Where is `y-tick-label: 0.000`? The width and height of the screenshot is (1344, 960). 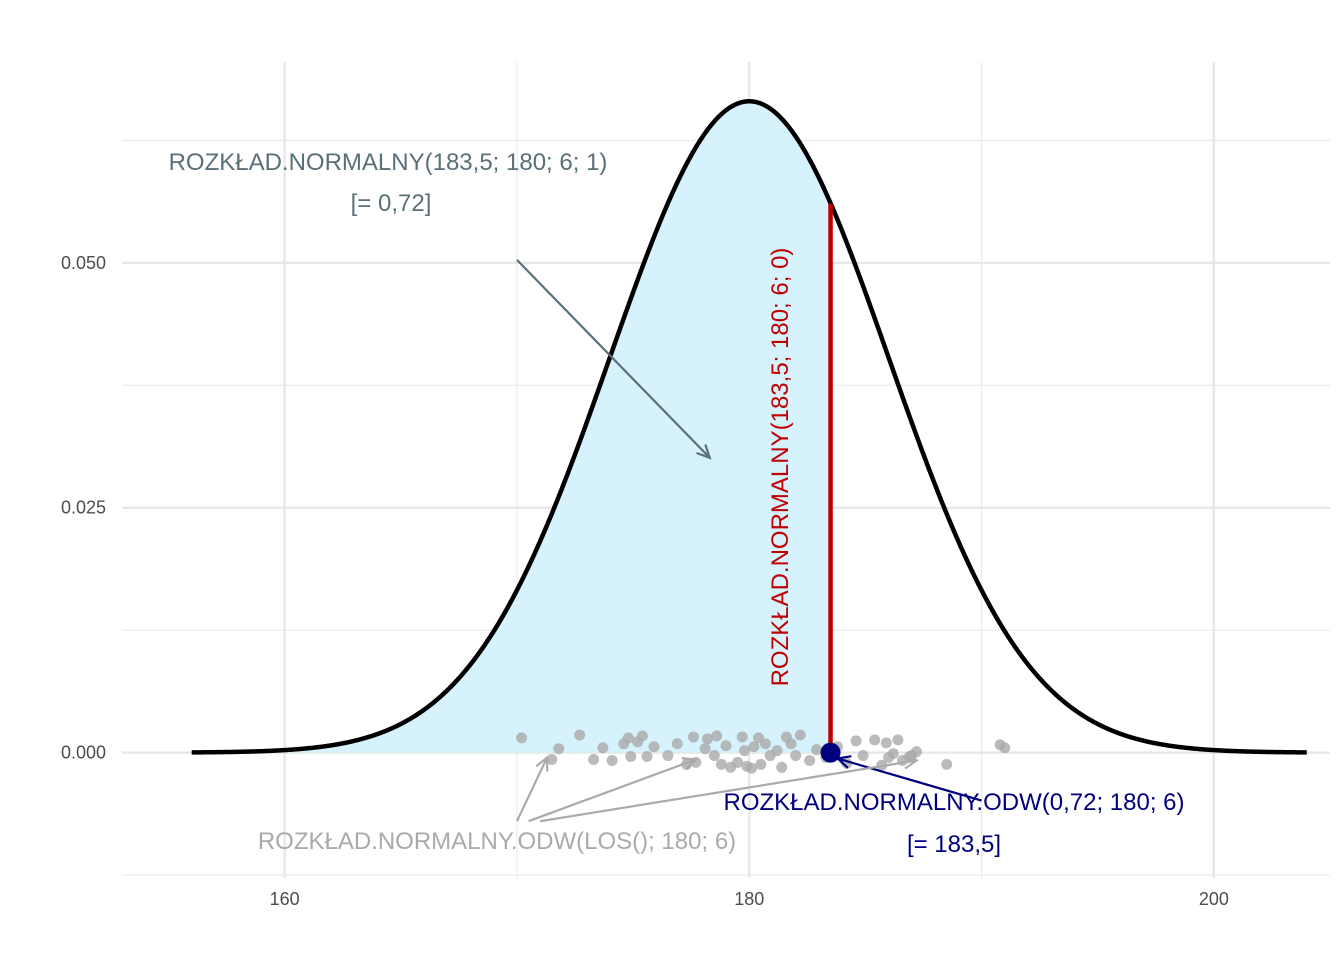 y-tick-label: 0.000 is located at coordinates (83, 753).